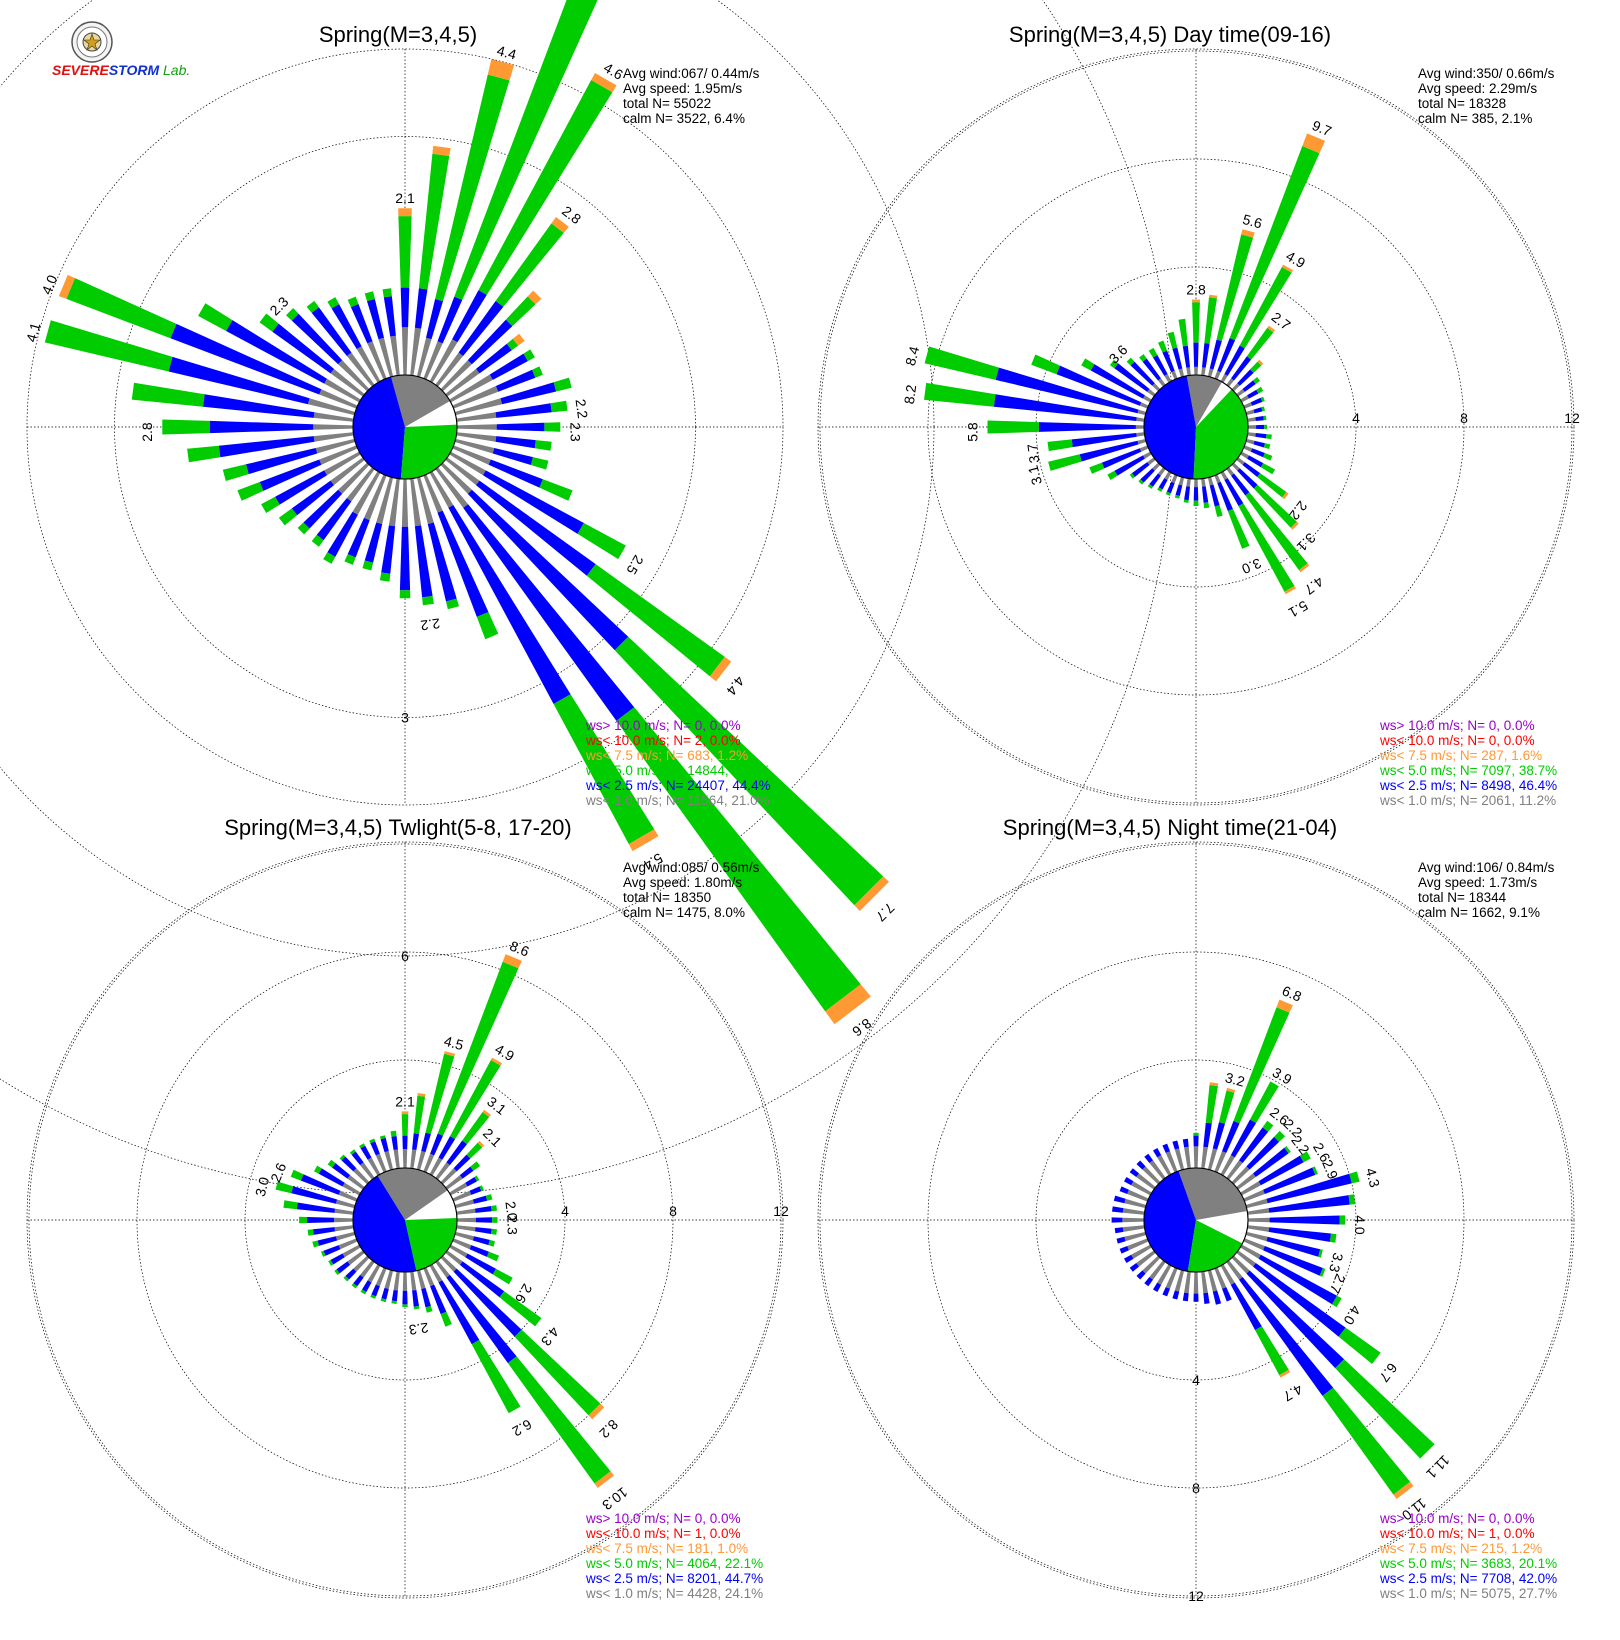 This screenshot has height=1640, width=1620. I want to click on bar-value-label: 4.0, so click(49, 284).